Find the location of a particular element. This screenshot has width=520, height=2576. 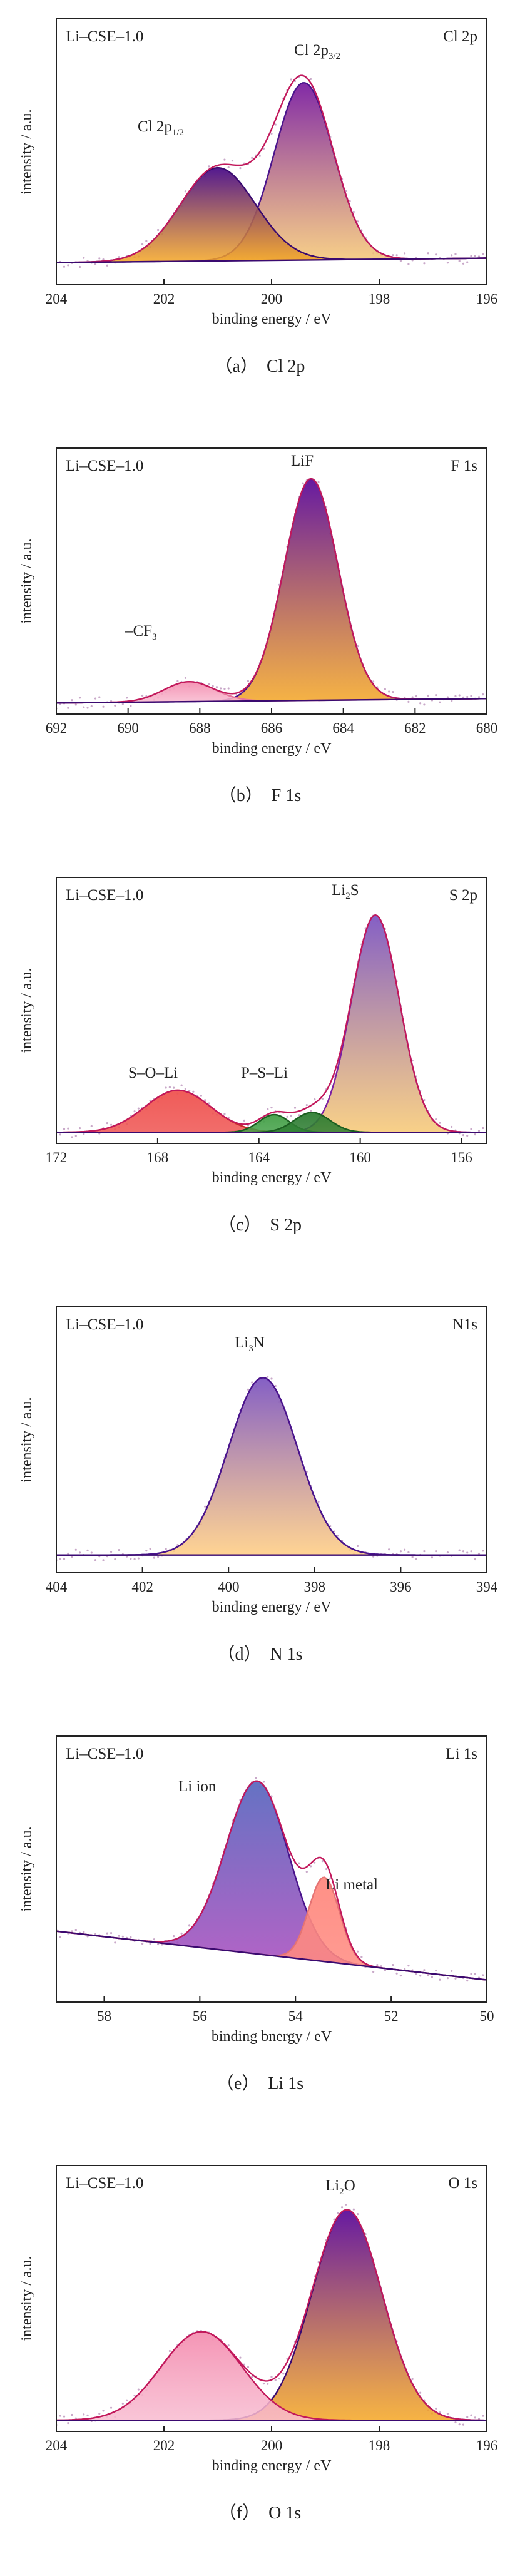

region-label: Li 1s is located at coordinates (461, 1754).